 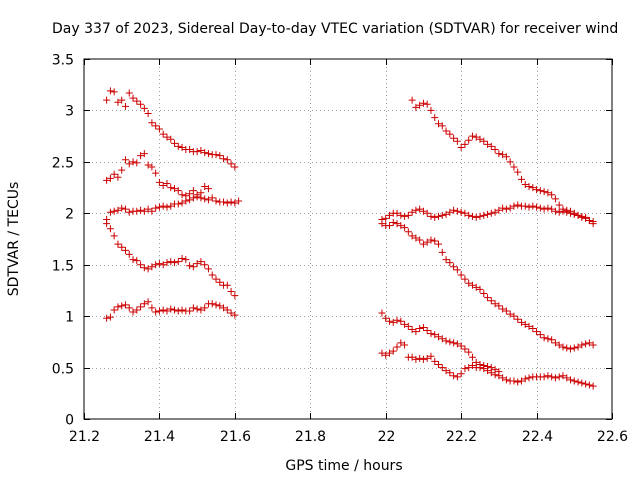 I want to click on x-tick-label: 21.2, so click(x=84, y=437).